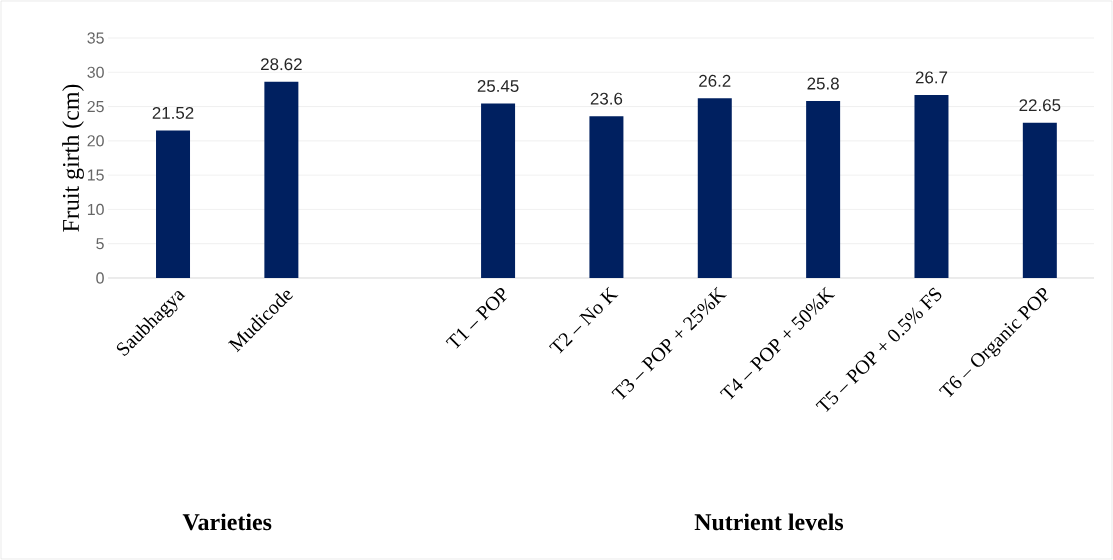 This screenshot has width=1113, height=560. Describe the element at coordinates (931, 77) in the screenshot. I see `data-label: 26.7` at that location.